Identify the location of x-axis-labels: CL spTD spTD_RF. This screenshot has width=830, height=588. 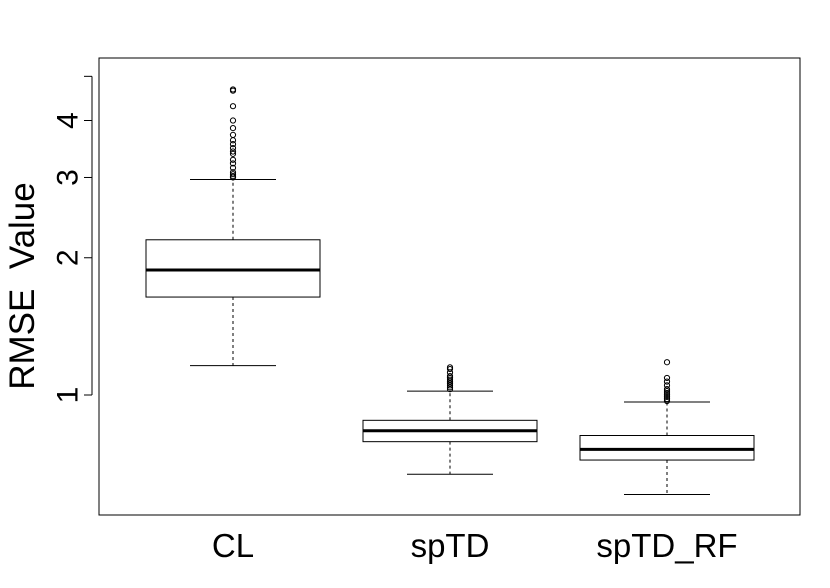
(475, 545).